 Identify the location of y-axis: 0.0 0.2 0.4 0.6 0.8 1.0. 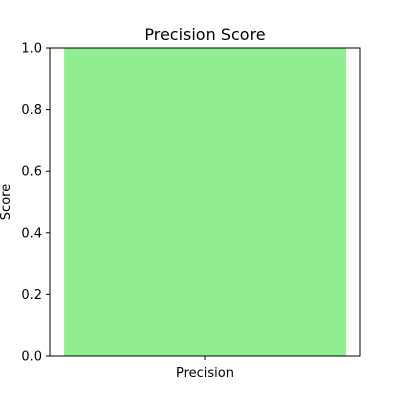
(35, 203).